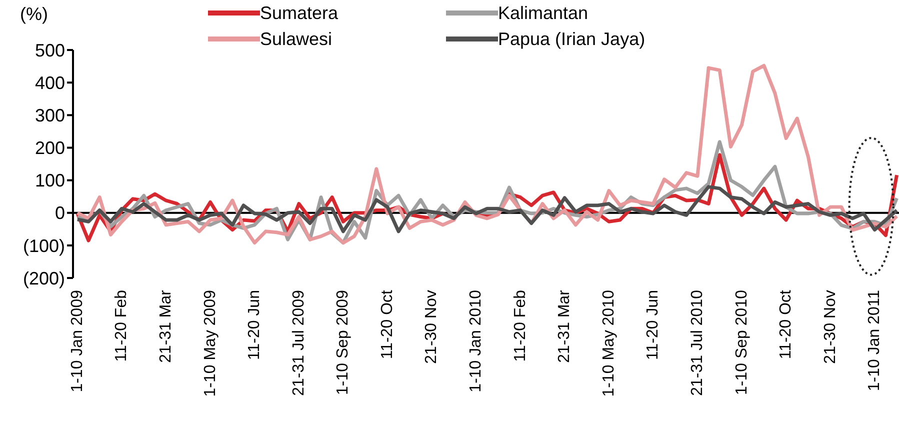 This screenshot has width=899, height=439. Describe the element at coordinates (43, 246) in the screenshot. I see `y-tick-label: (100)` at that location.